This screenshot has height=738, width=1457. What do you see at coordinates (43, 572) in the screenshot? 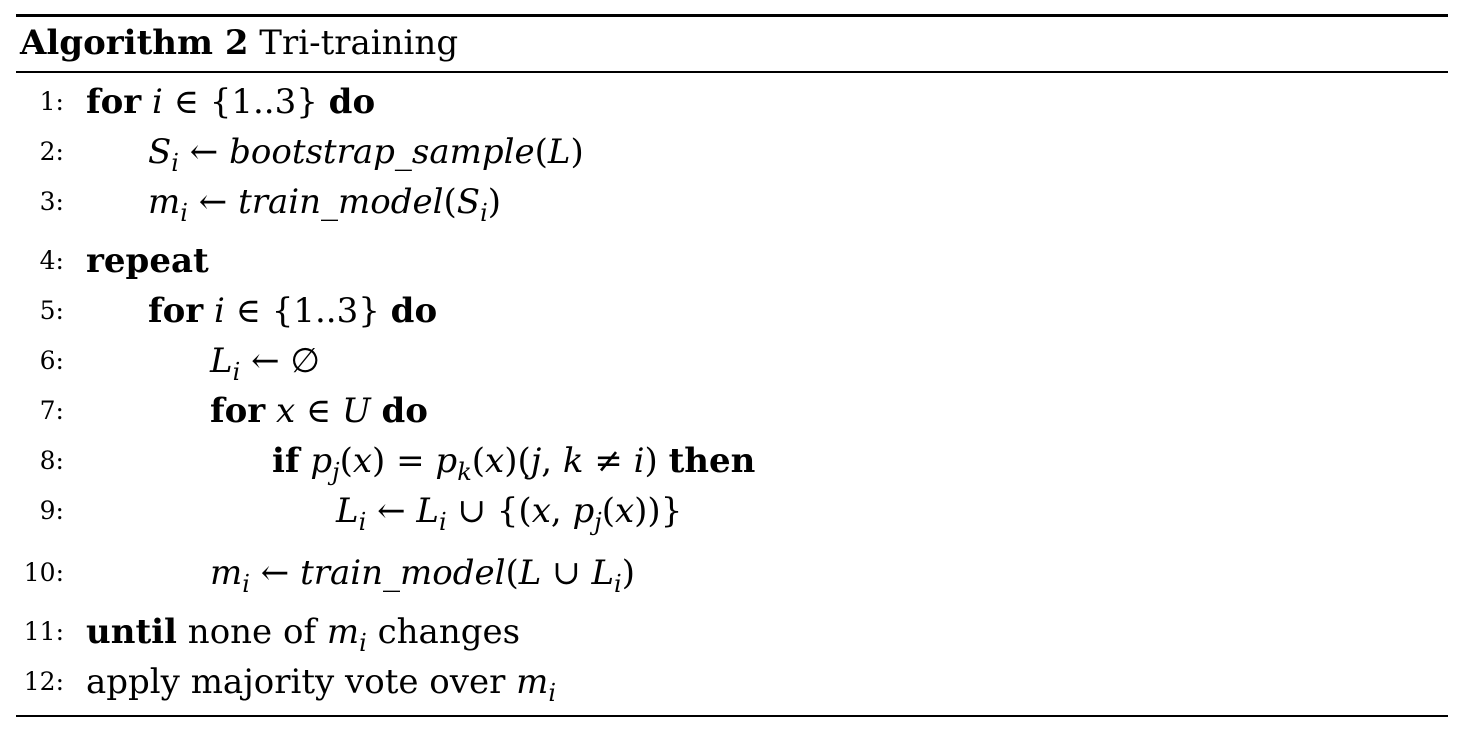
I see `line-number: 10:` at bounding box center [43, 572].